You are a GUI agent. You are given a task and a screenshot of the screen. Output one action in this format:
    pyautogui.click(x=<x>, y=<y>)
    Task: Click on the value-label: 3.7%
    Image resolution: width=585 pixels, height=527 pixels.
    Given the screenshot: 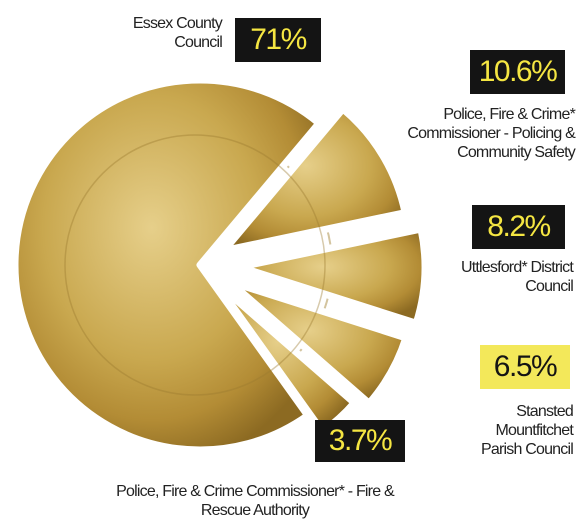 What is the action you would take?
    pyautogui.click(x=360, y=441)
    